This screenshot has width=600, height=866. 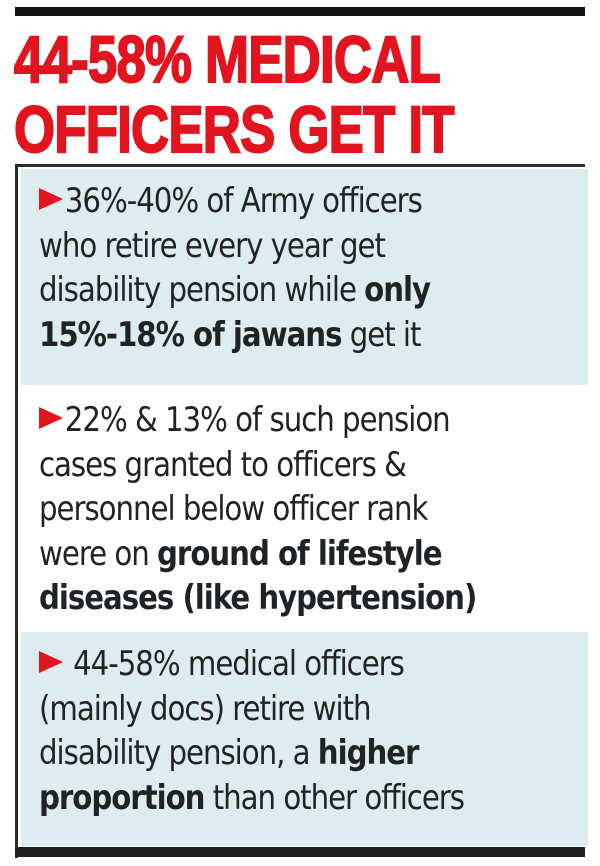 I want to click on fact-text: 44-58% medical officers, so click(x=234, y=664).